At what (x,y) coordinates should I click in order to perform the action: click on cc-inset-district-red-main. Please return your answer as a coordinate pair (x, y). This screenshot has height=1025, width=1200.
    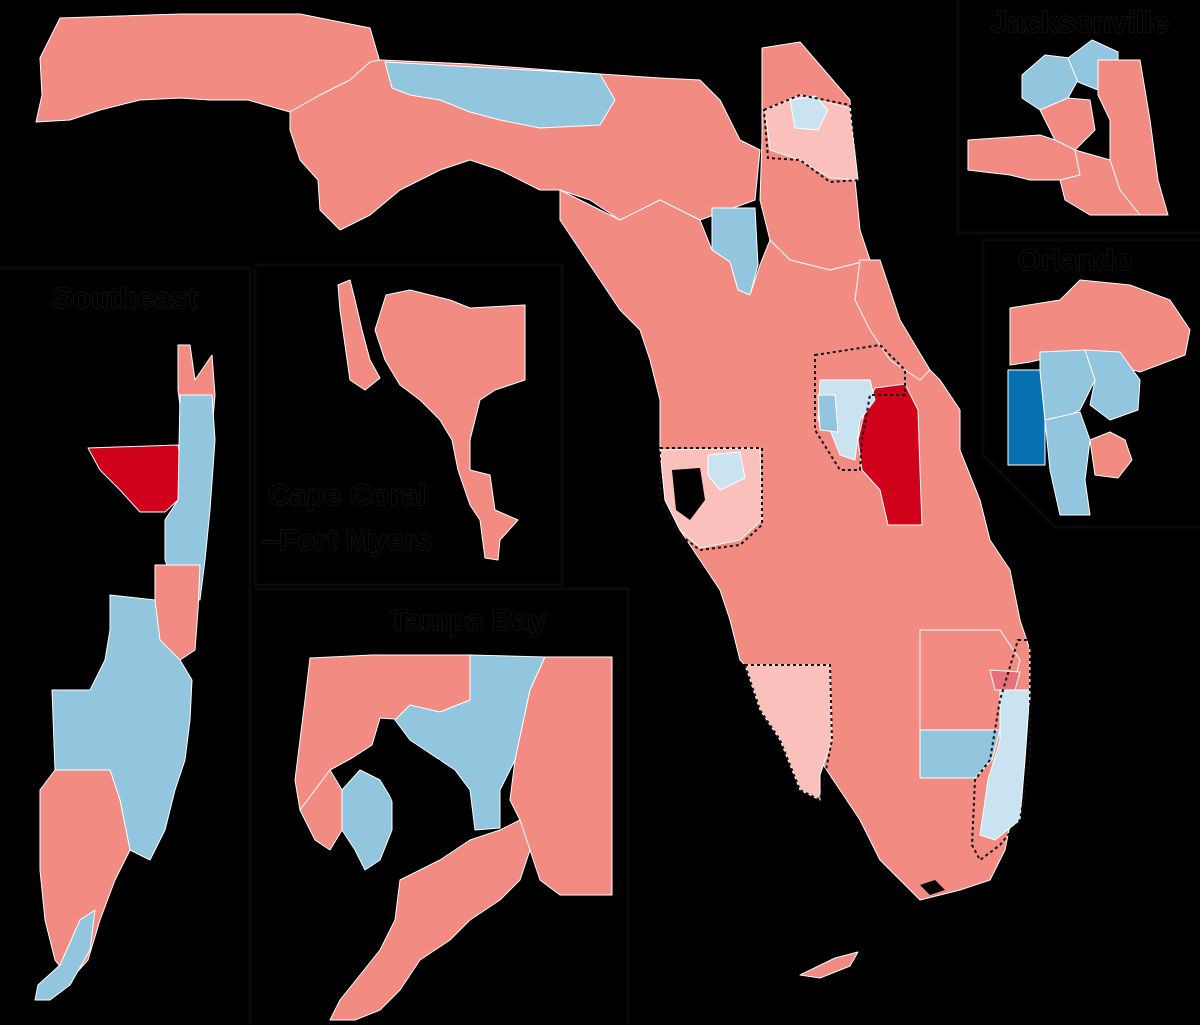
    Looking at the image, I should click on (450, 425).